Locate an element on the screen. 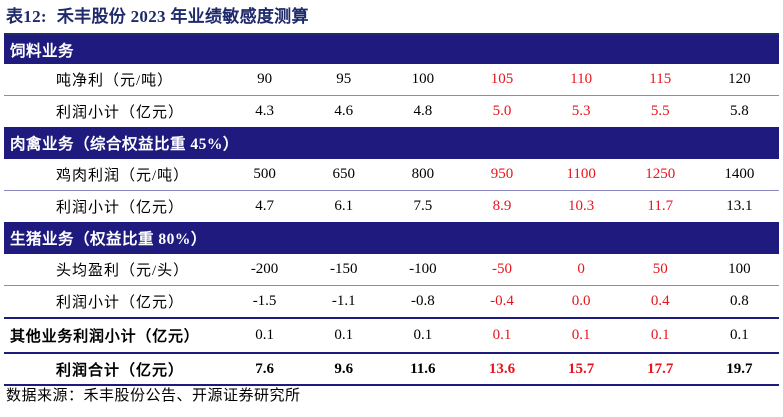 Image resolution: width=783 pixels, height=417 pixels. row-label: 吨净利（元/吨） is located at coordinates (114, 80).